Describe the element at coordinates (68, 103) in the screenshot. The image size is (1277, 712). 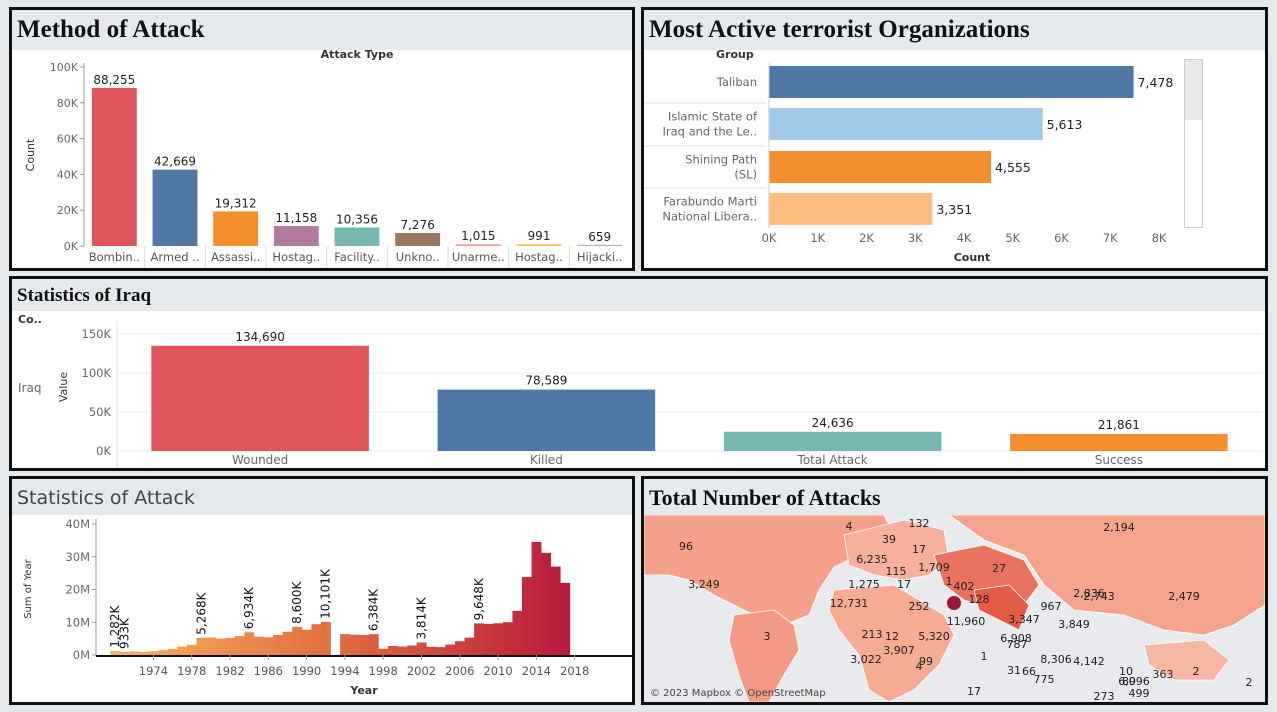
I see `y-tick-label: 80K` at that location.